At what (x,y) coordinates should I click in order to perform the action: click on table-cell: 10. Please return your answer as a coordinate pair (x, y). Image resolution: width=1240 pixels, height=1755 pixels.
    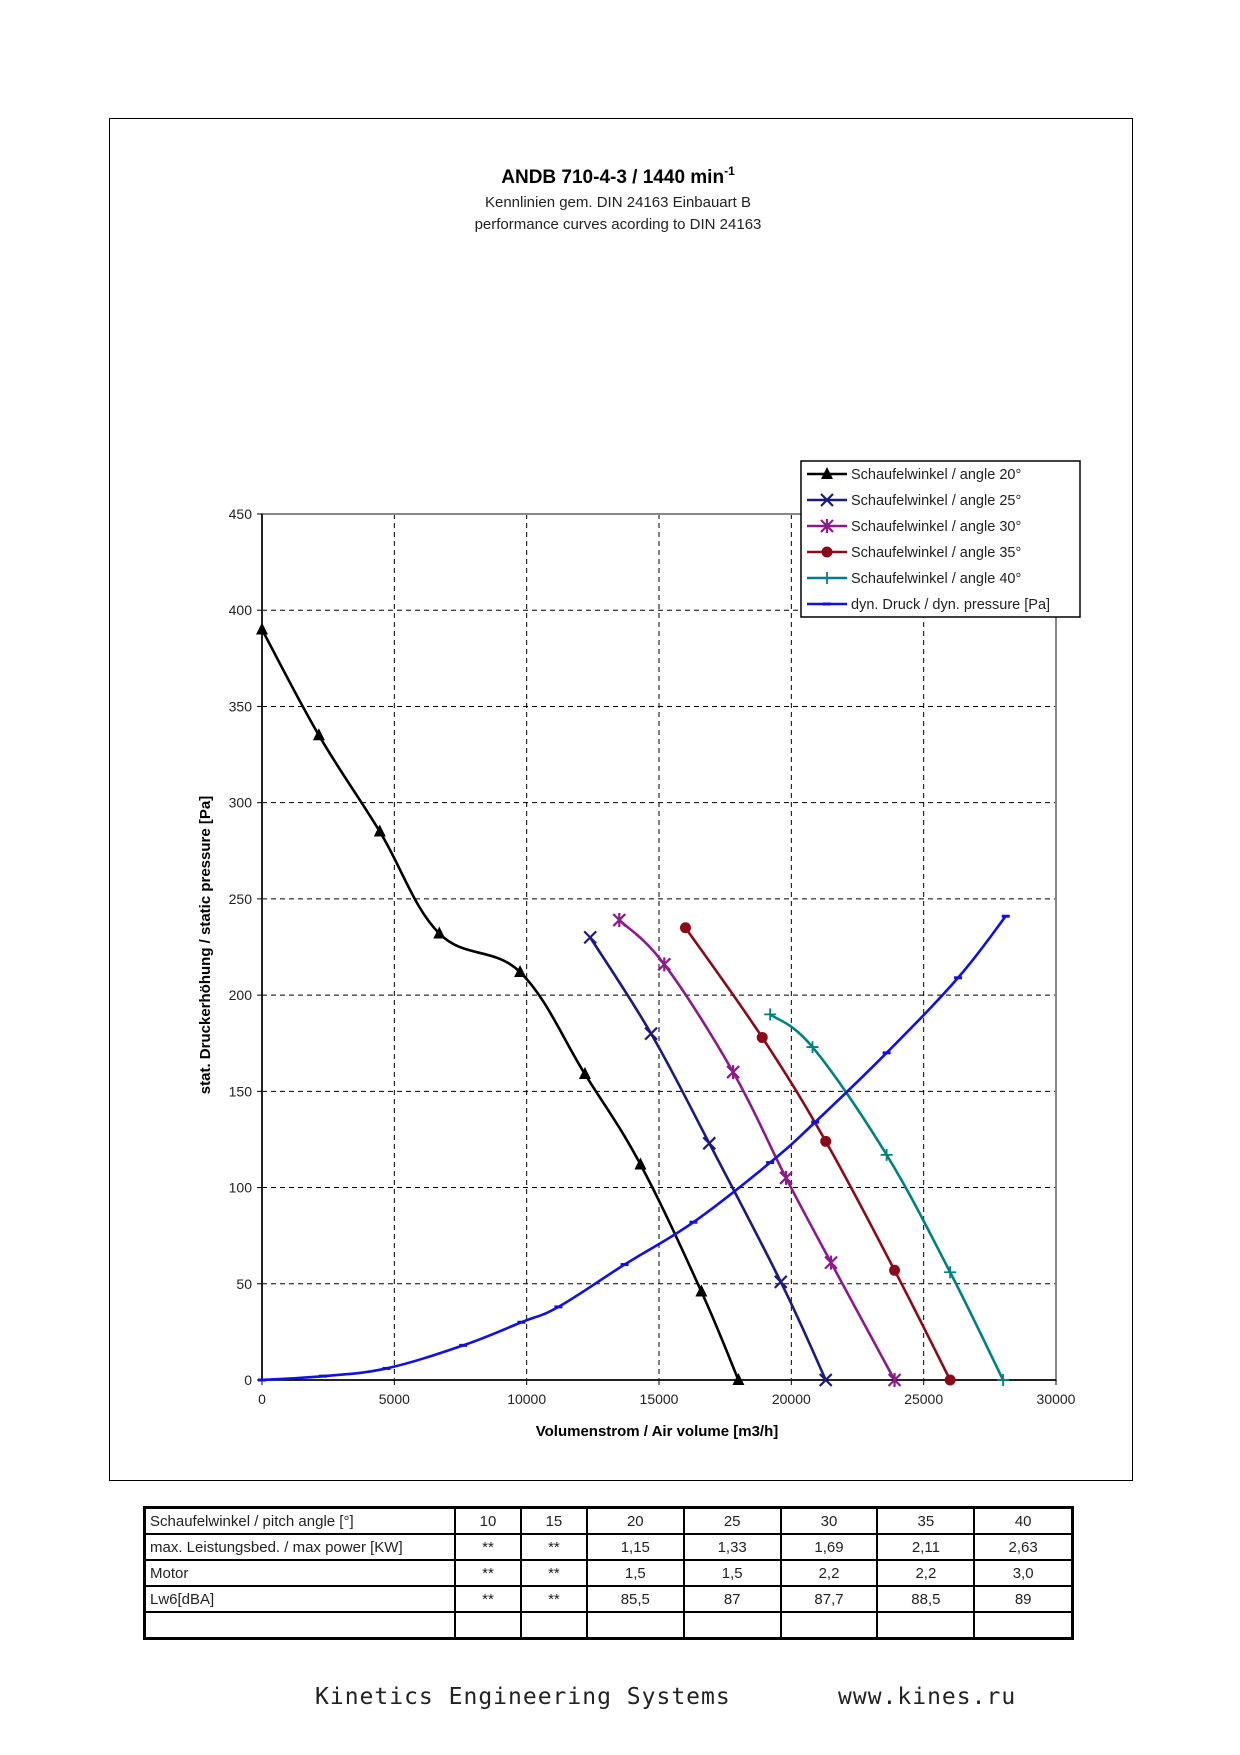
    Looking at the image, I should click on (488, 1520).